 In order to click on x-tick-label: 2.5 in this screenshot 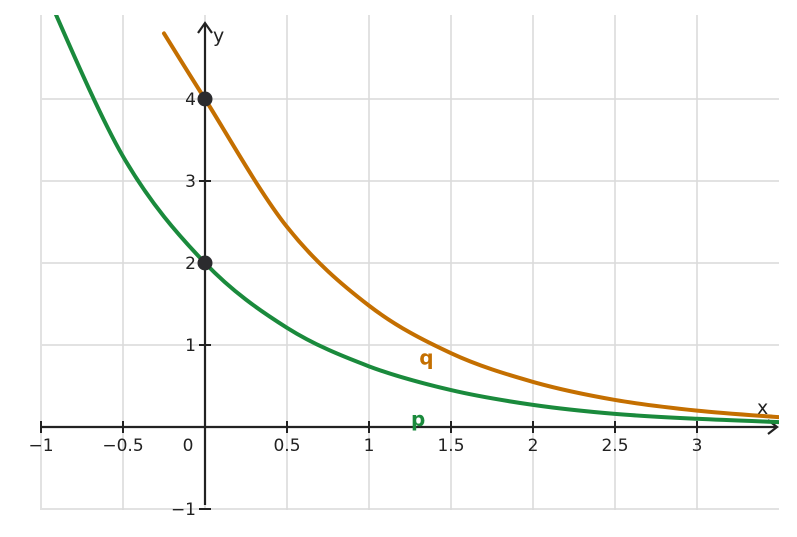, I will do `click(614, 446)`.